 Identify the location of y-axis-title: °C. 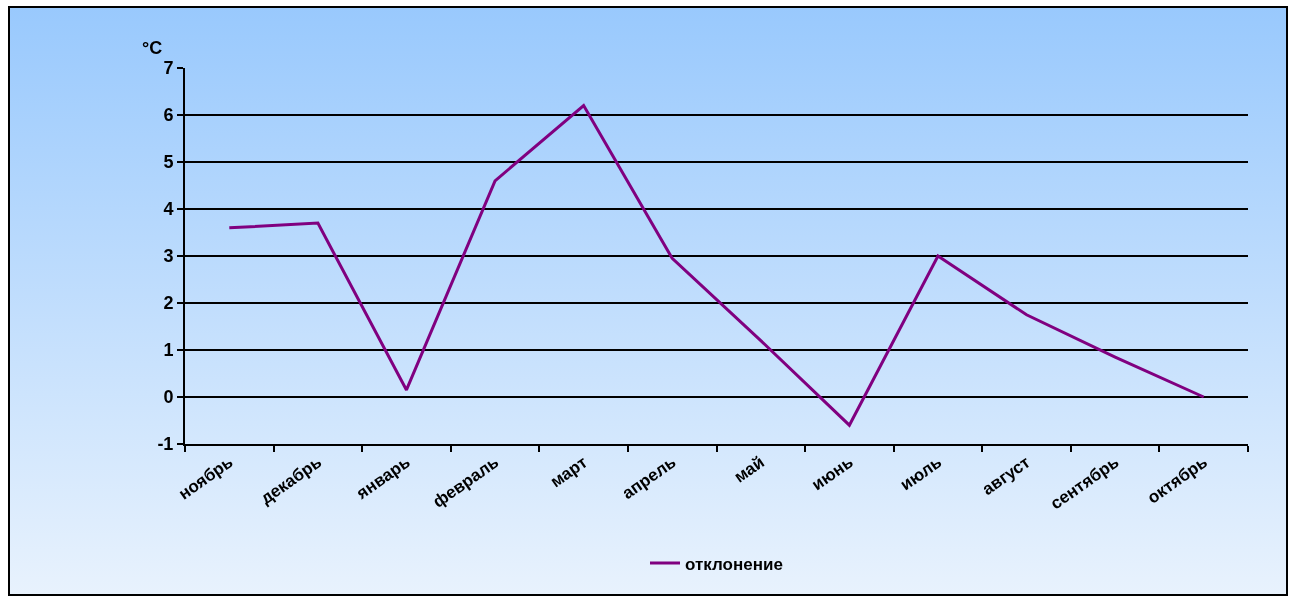
(152, 48).